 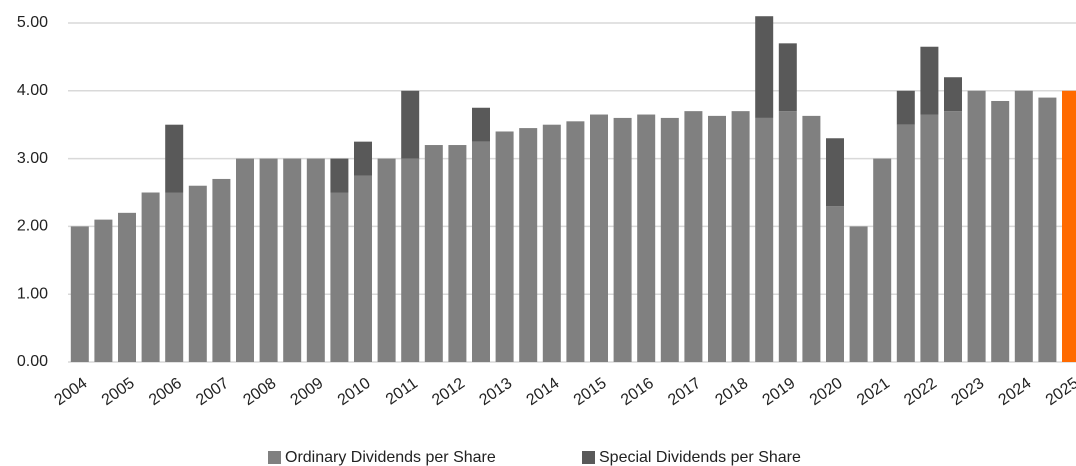 What do you see at coordinates (71, 392) in the screenshot?
I see `x-tick-label: 2004` at bounding box center [71, 392].